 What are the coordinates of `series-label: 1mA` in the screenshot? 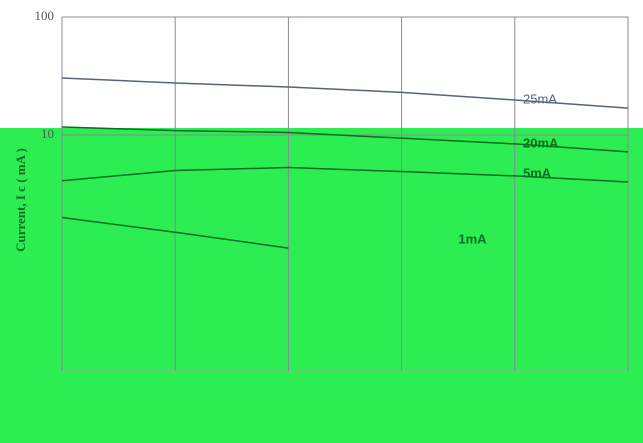 It's located at (472, 239).